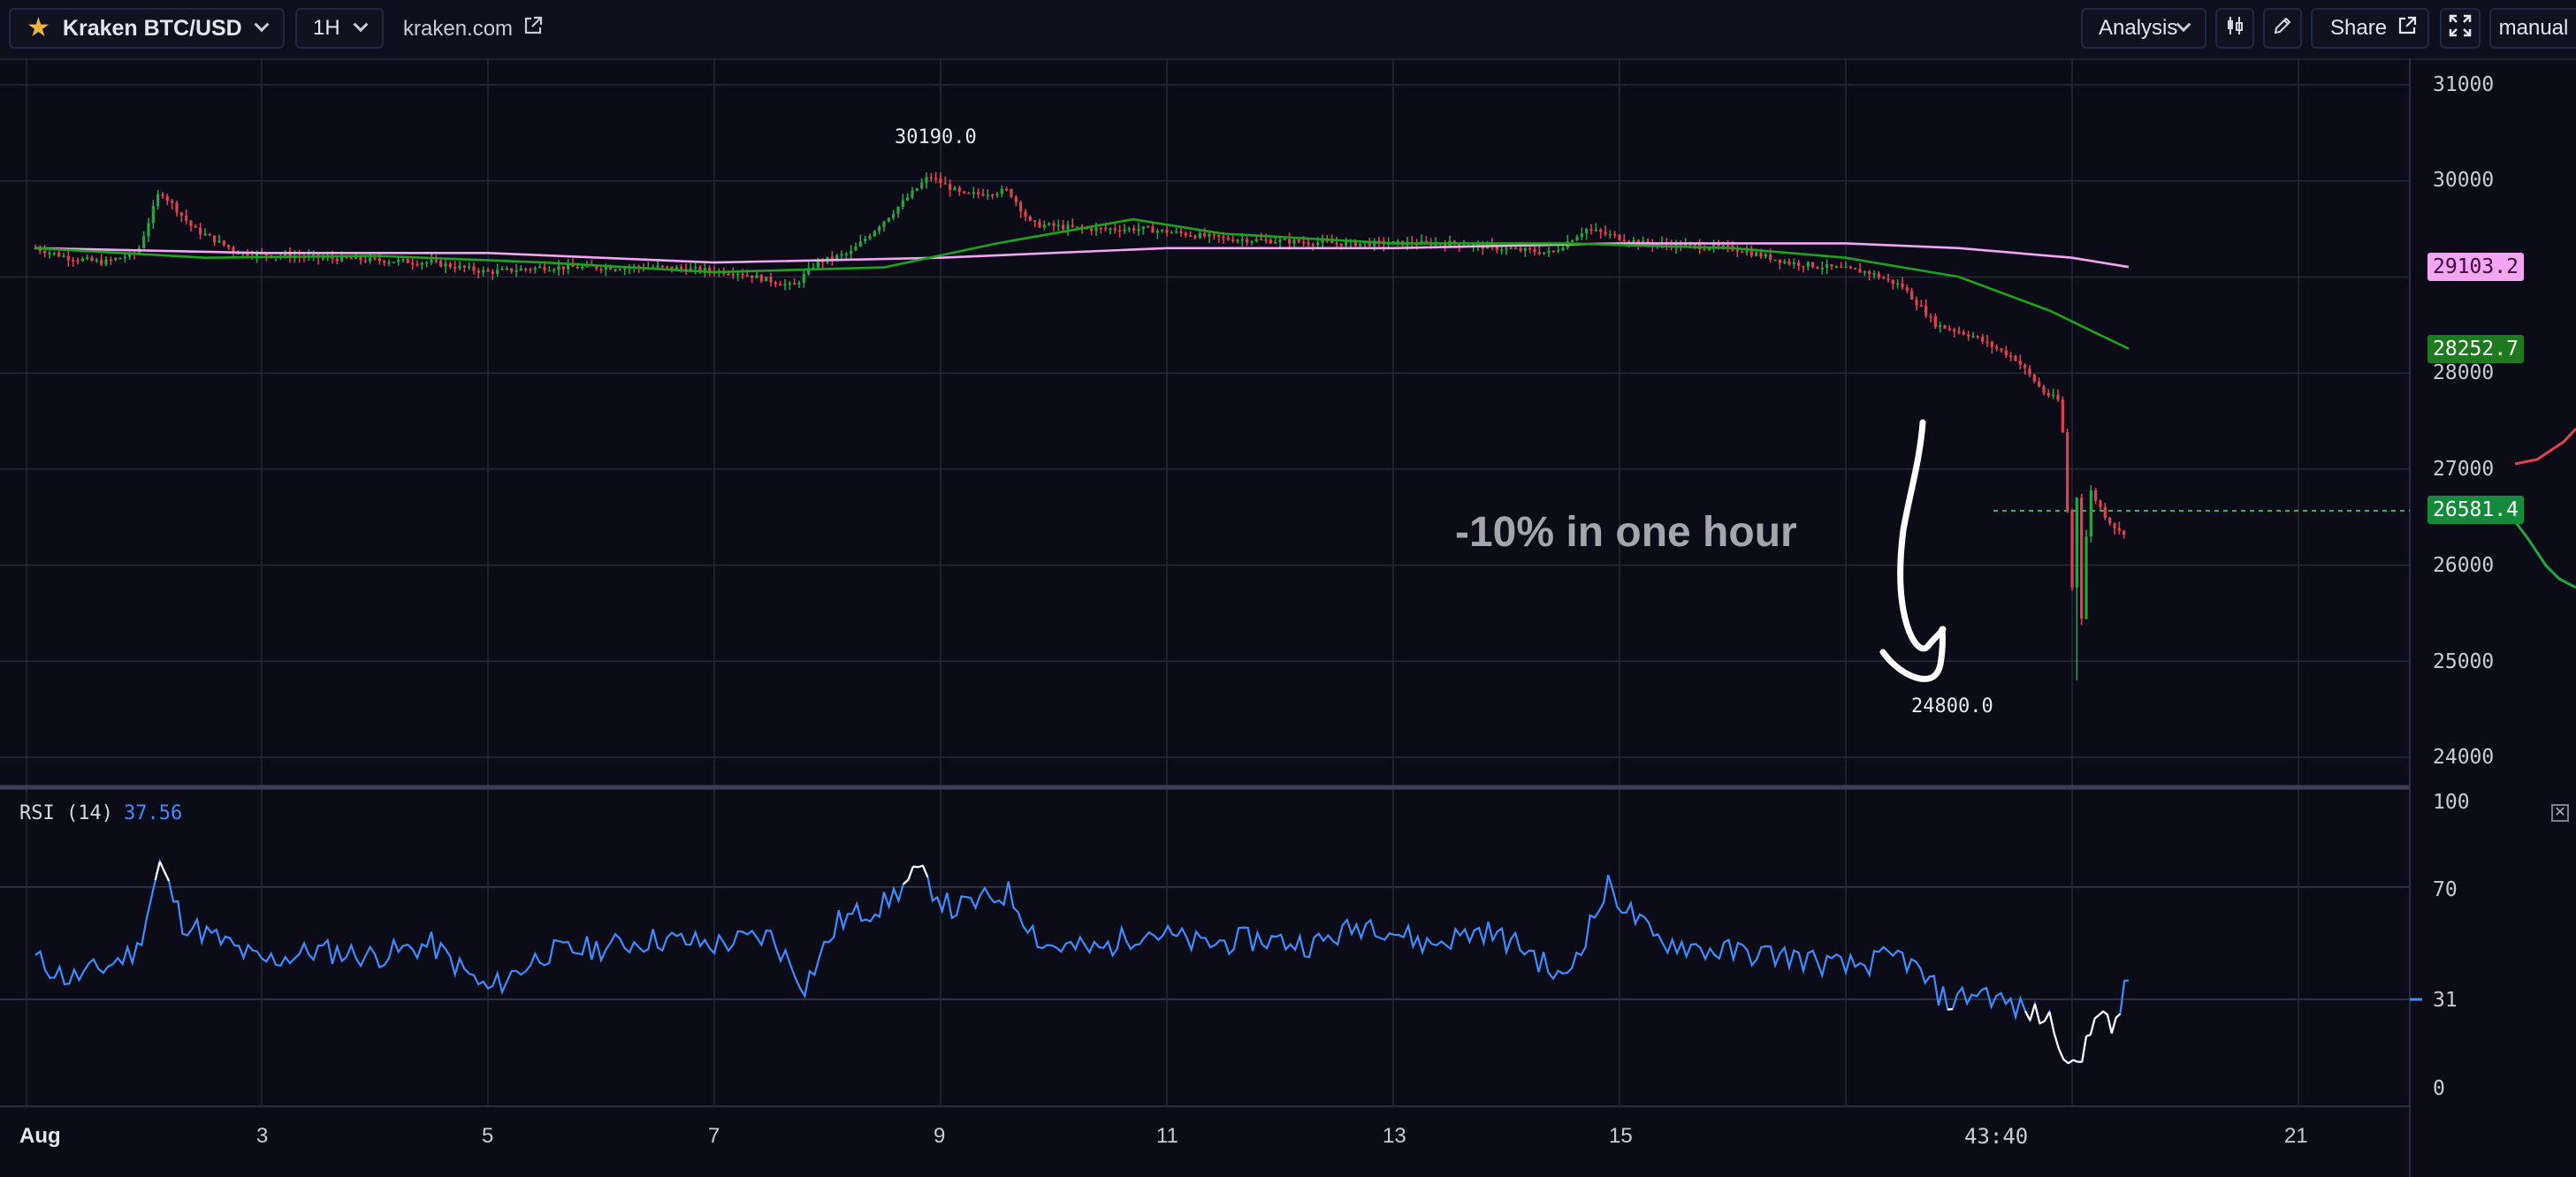 This screenshot has height=1177, width=2576. Describe the element at coordinates (473, 29) in the screenshot. I see `source-link: kraken.com` at that location.